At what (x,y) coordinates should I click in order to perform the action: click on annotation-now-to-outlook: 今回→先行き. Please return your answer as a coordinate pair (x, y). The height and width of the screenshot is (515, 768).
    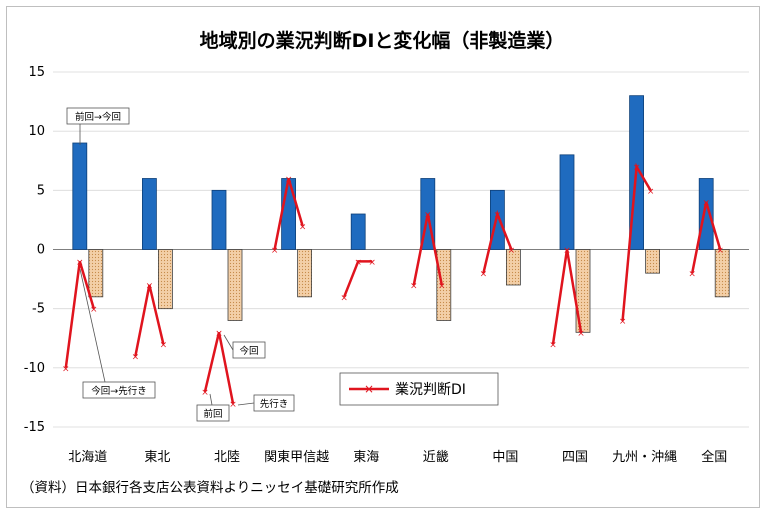
    Looking at the image, I should click on (117, 333).